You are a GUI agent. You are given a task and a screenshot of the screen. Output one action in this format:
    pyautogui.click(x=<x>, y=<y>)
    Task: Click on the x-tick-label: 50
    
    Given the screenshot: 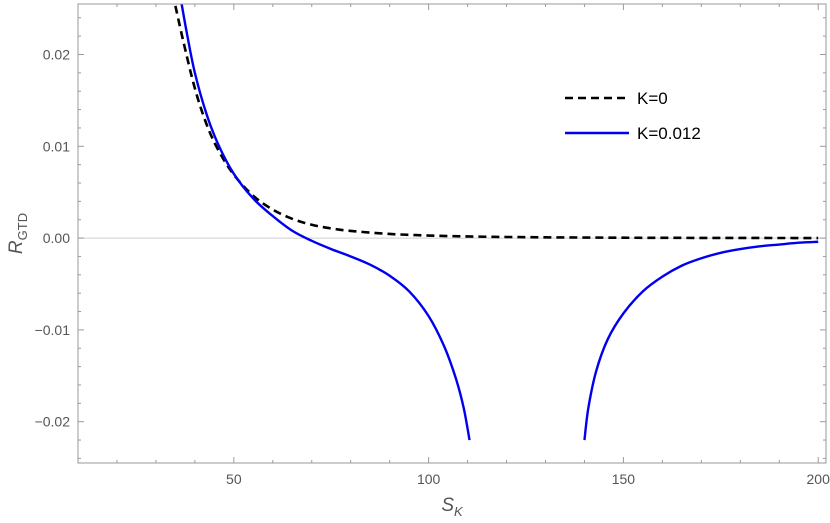 What is the action you would take?
    pyautogui.click(x=234, y=479)
    